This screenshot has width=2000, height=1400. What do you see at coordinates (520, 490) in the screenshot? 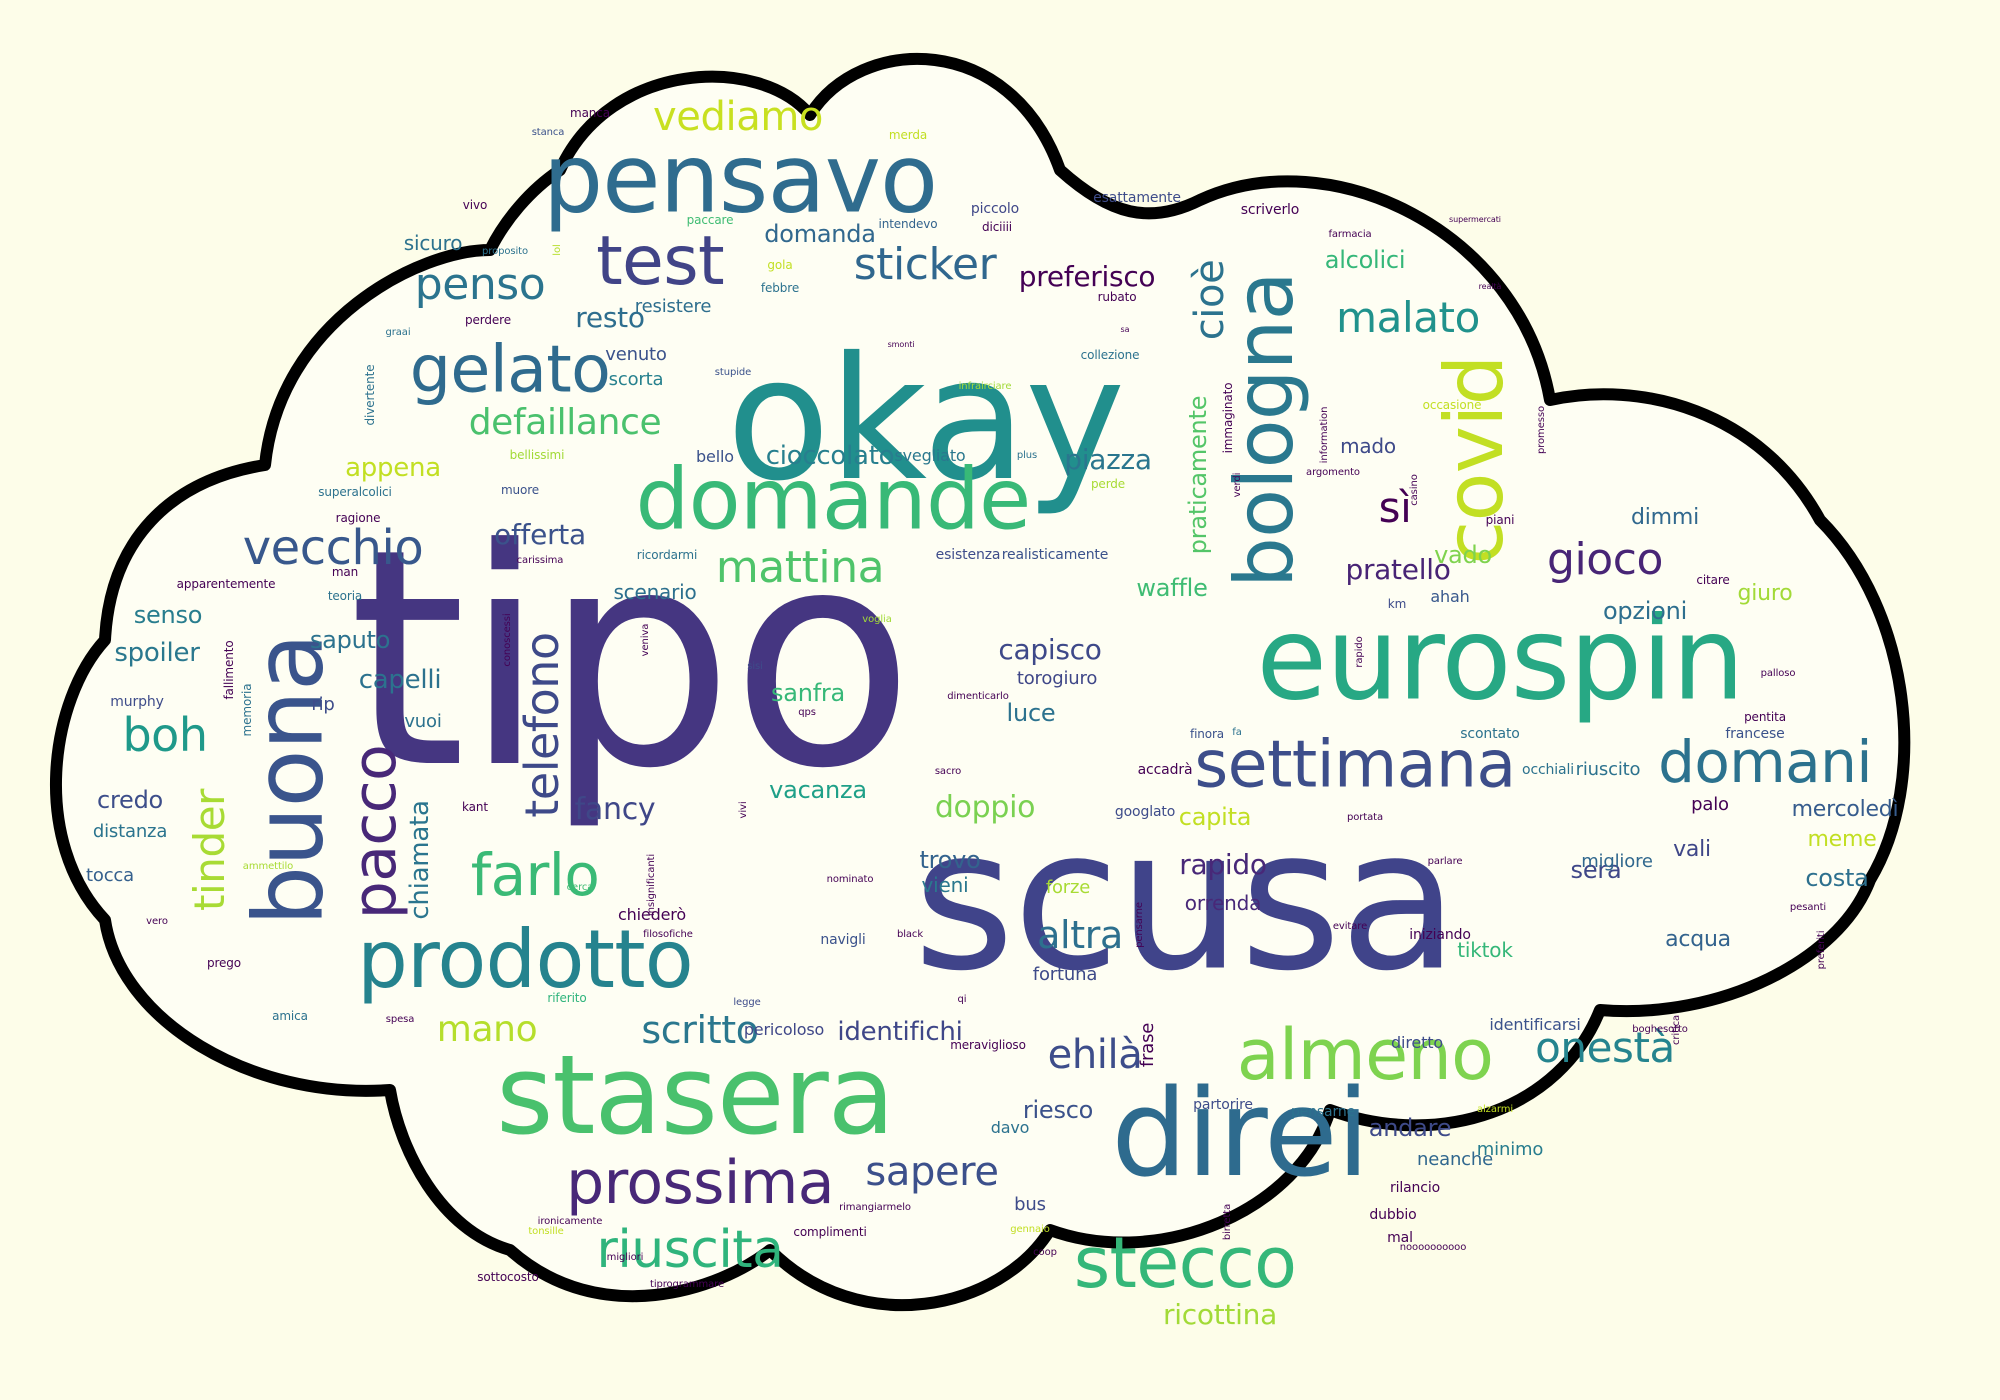
I see `word: muore` at bounding box center [520, 490].